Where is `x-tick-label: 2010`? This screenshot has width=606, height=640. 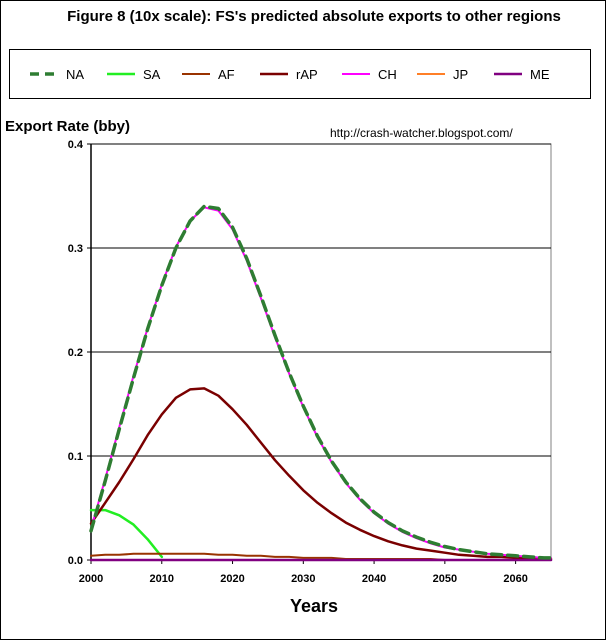 x-tick-label: 2010 is located at coordinates (162, 579).